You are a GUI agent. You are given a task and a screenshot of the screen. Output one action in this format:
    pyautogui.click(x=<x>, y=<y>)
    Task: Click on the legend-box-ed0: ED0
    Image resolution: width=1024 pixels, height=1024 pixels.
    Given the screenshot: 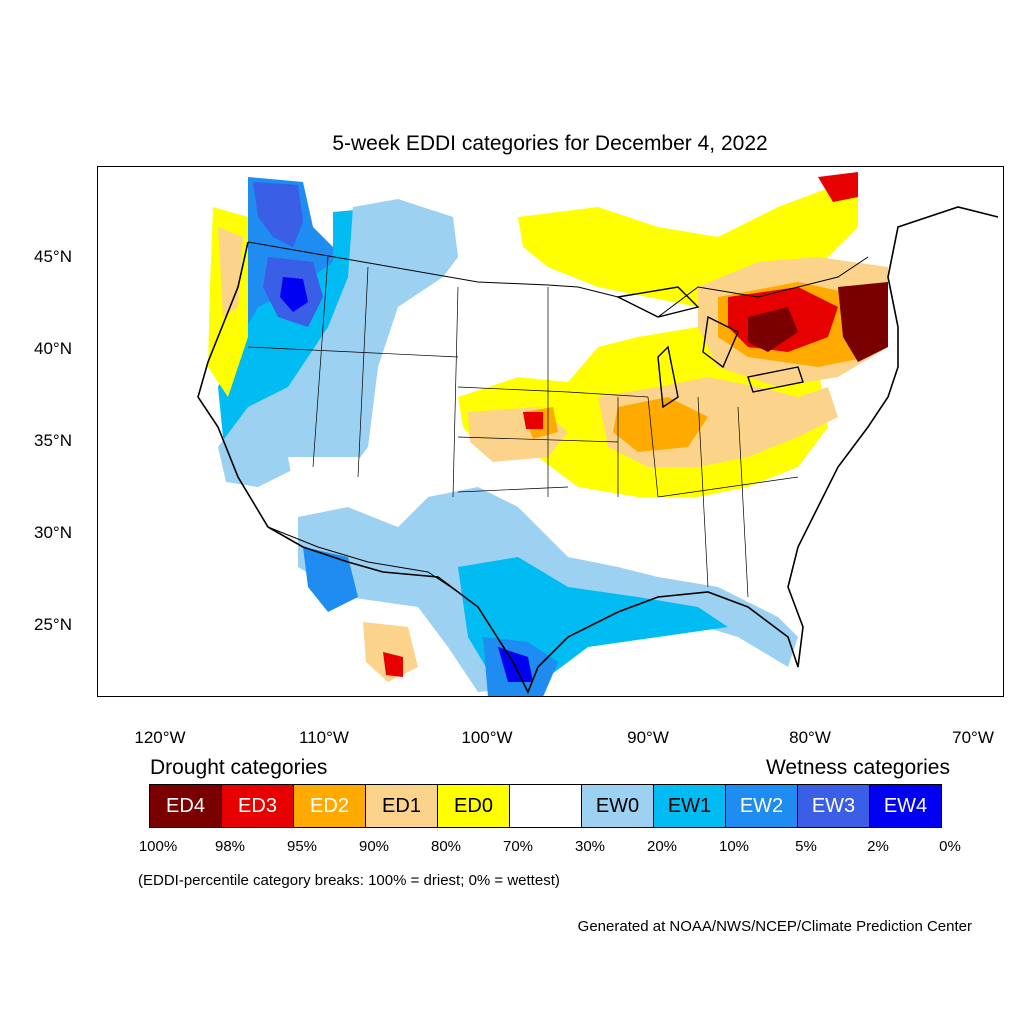 What is the action you would take?
    pyautogui.click(x=473, y=806)
    